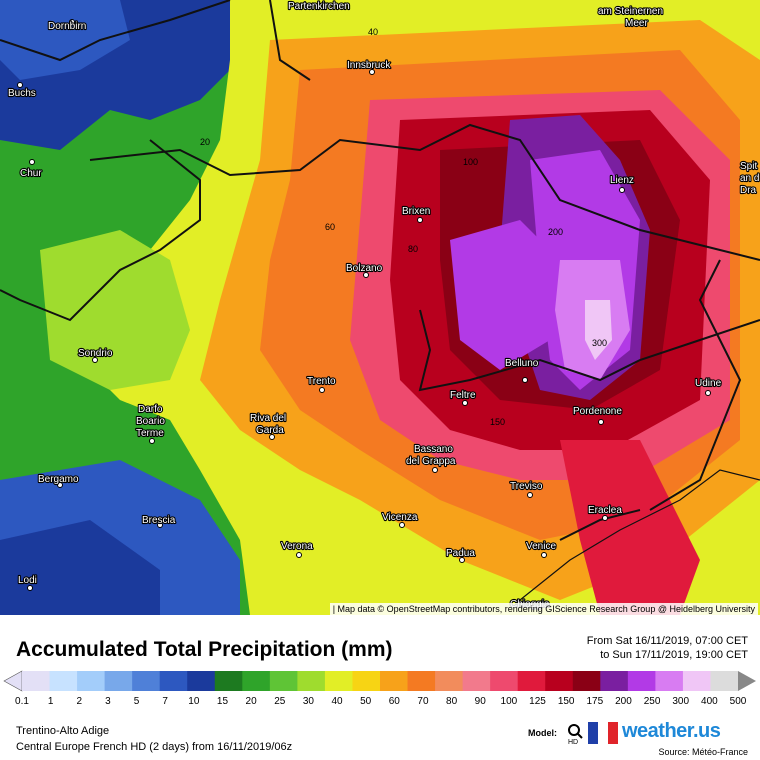 This screenshot has width=760, height=760. What do you see at coordinates (194, 701) in the screenshot?
I see `colorbar-tick-label: 10` at bounding box center [194, 701].